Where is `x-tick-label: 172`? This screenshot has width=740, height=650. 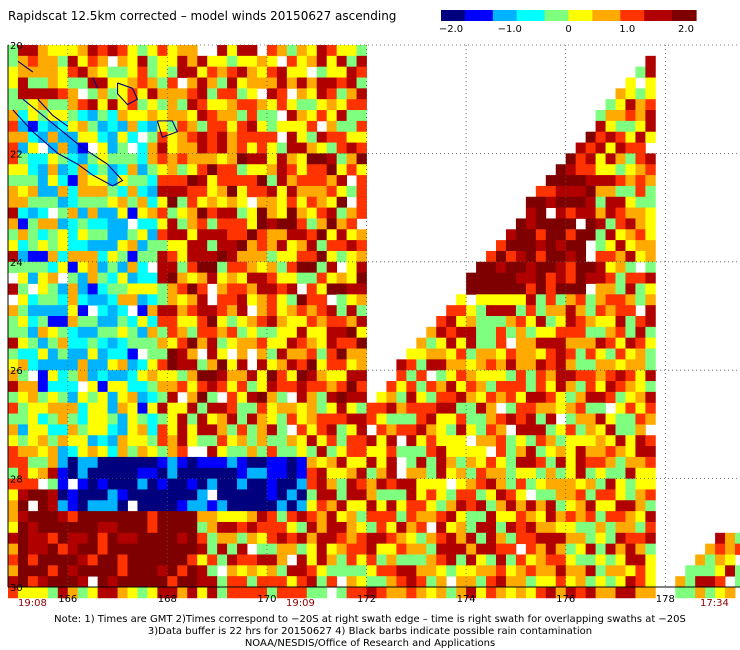
x-tick-label: 172 is located at coordinates (366, 599).